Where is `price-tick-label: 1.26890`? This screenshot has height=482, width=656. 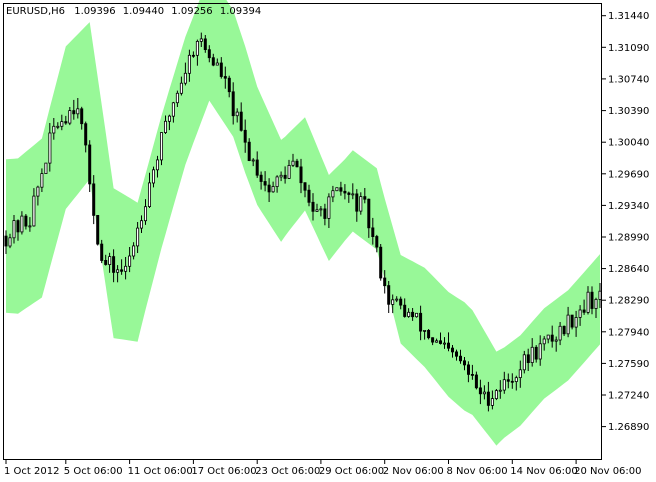 price-tick-label: 1.26890 is located at coordinates (628, 427).